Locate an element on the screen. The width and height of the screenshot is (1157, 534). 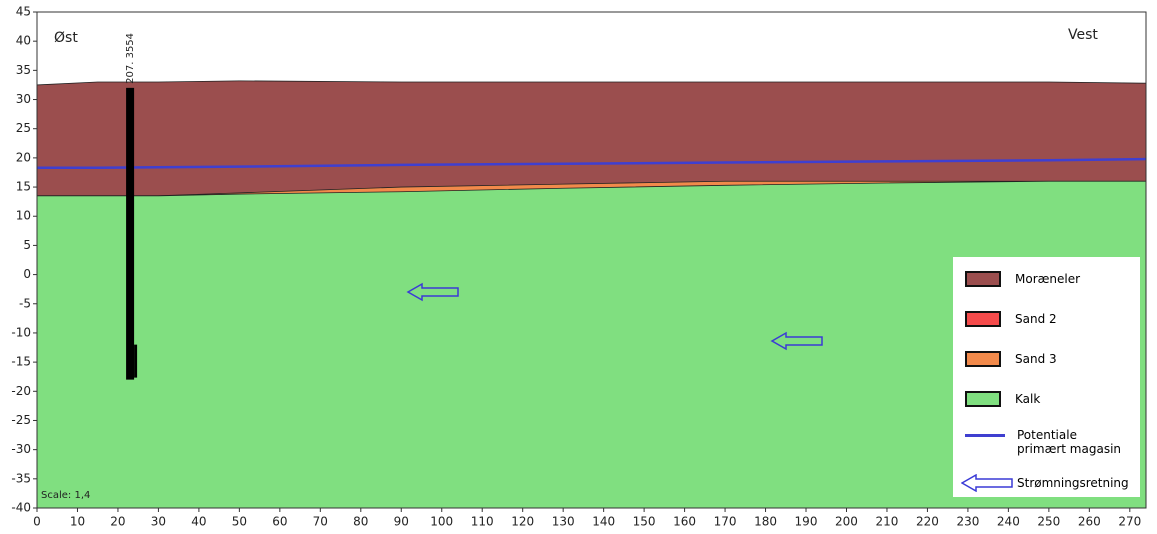
y-tick-label: 0 is located at coordinates (27, 274).